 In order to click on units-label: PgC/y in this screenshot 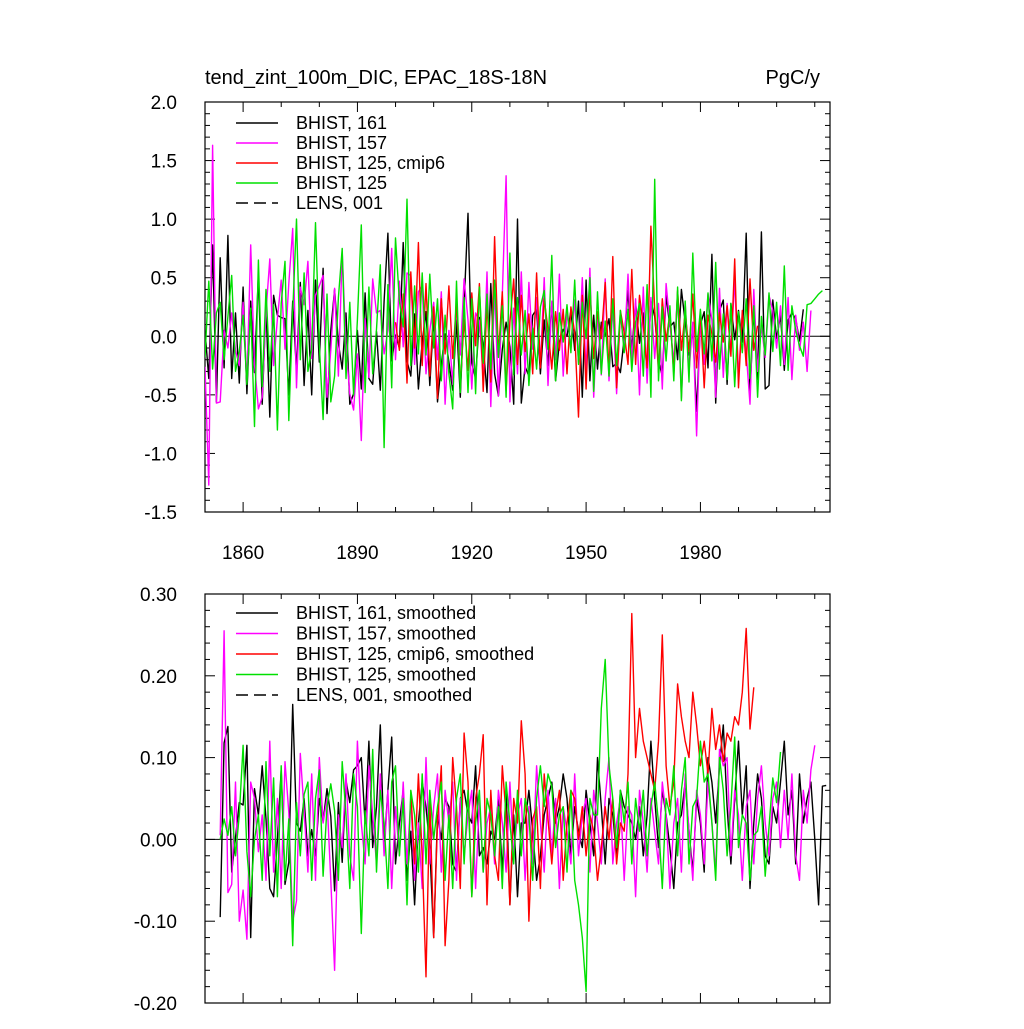, I will do `click(793, 78)`.